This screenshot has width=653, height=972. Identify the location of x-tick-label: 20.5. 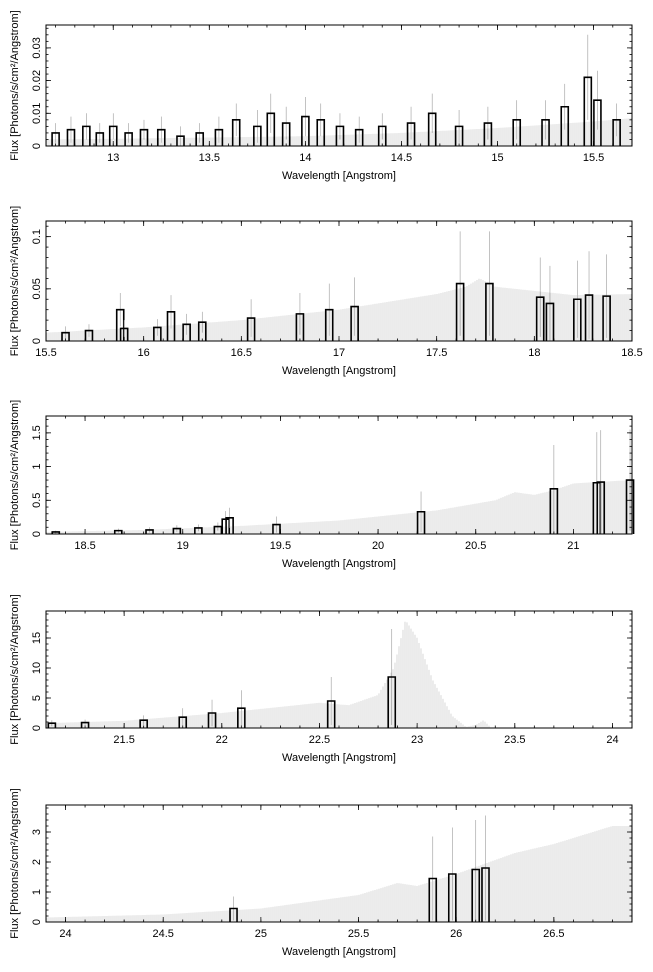
(475, 546).